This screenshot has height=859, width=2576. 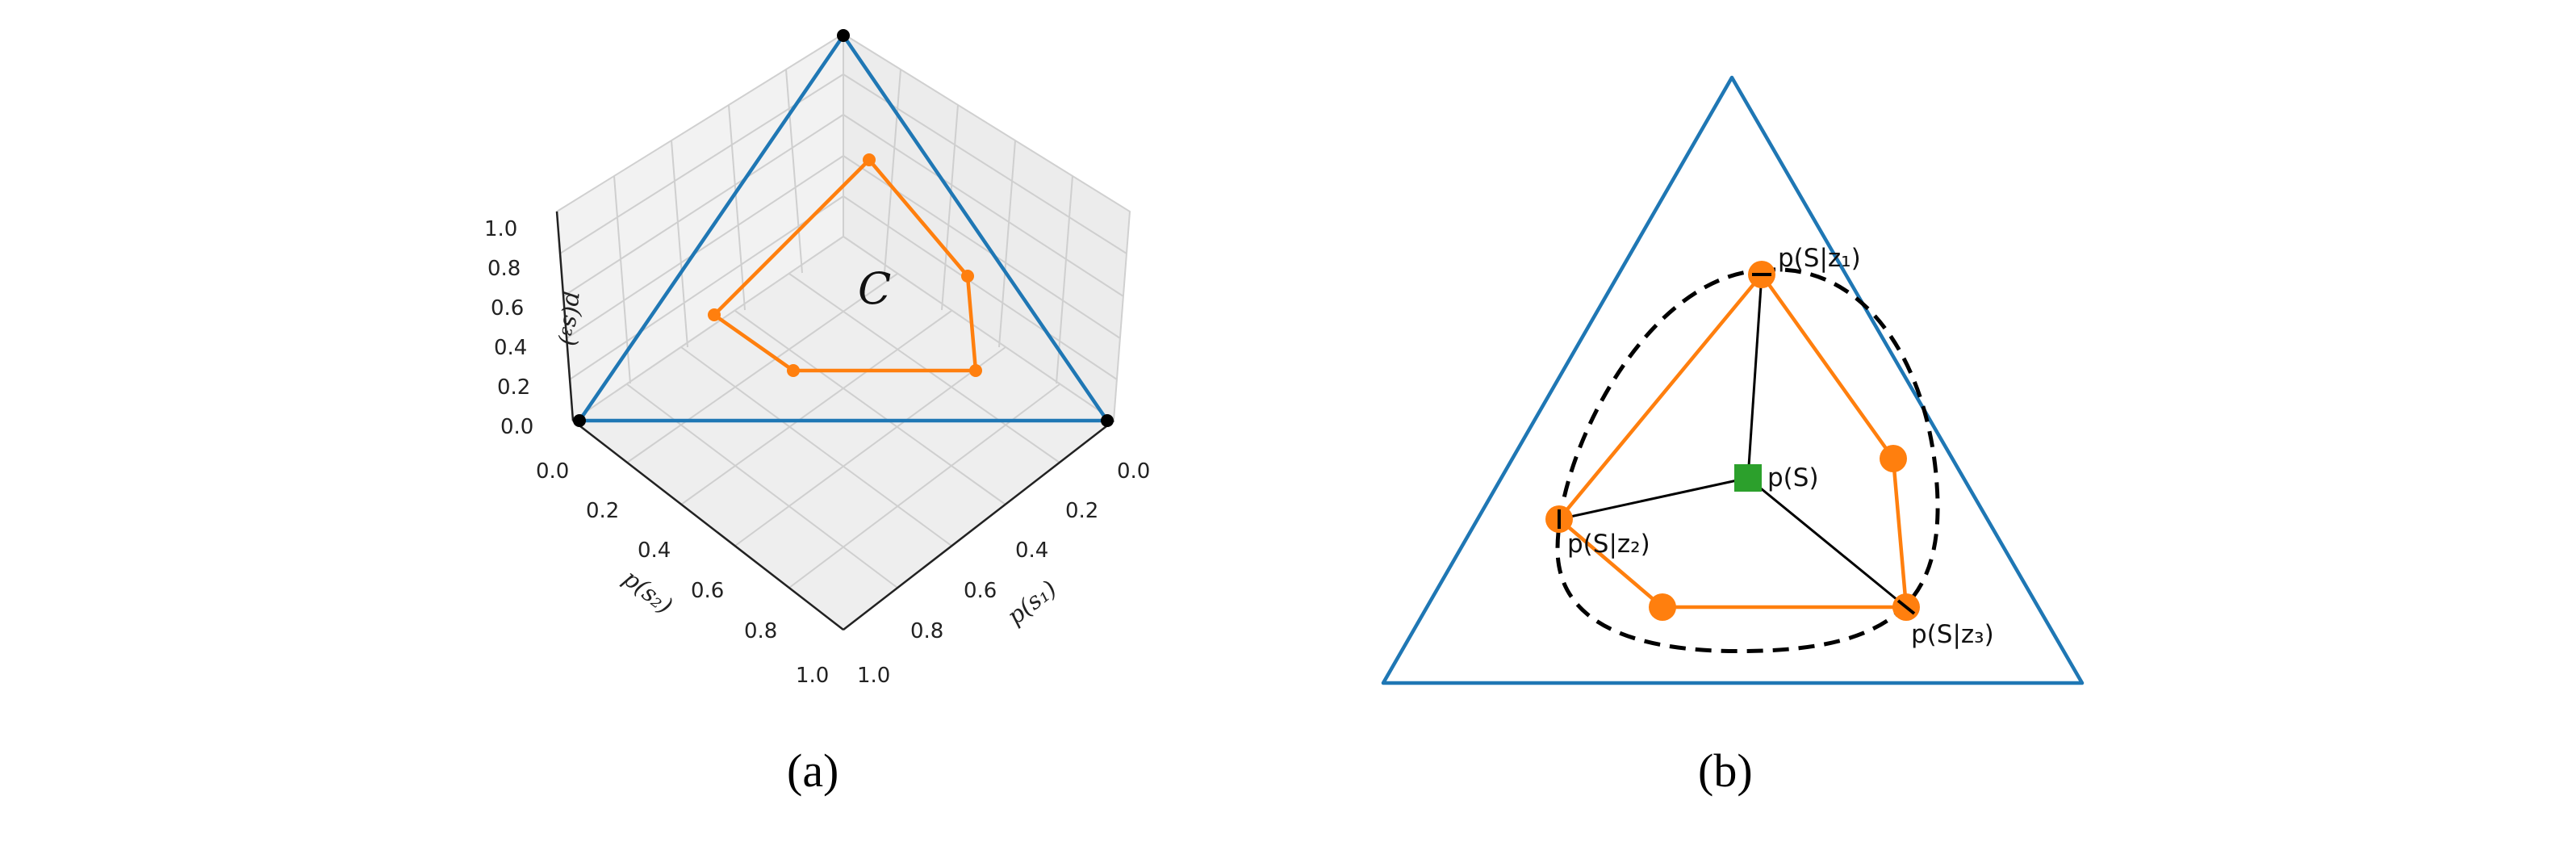 What do you see at coordinates (508, 328) in the screenshot?
I see `p3-ticks: 1.0 0.8 0.6 0.4 0.2 0.0` at bounding box center [508, 328].